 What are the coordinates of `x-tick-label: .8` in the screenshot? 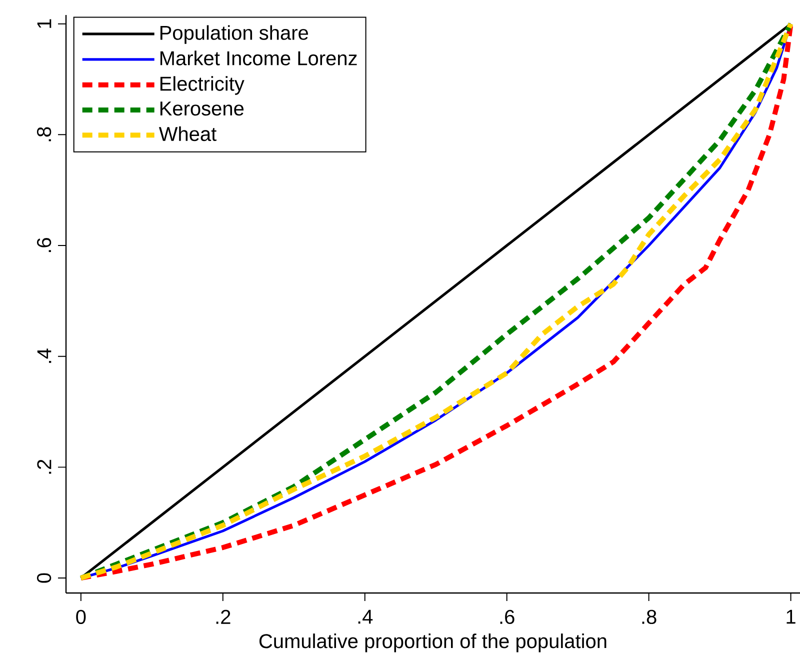 It's located at (649, 617).